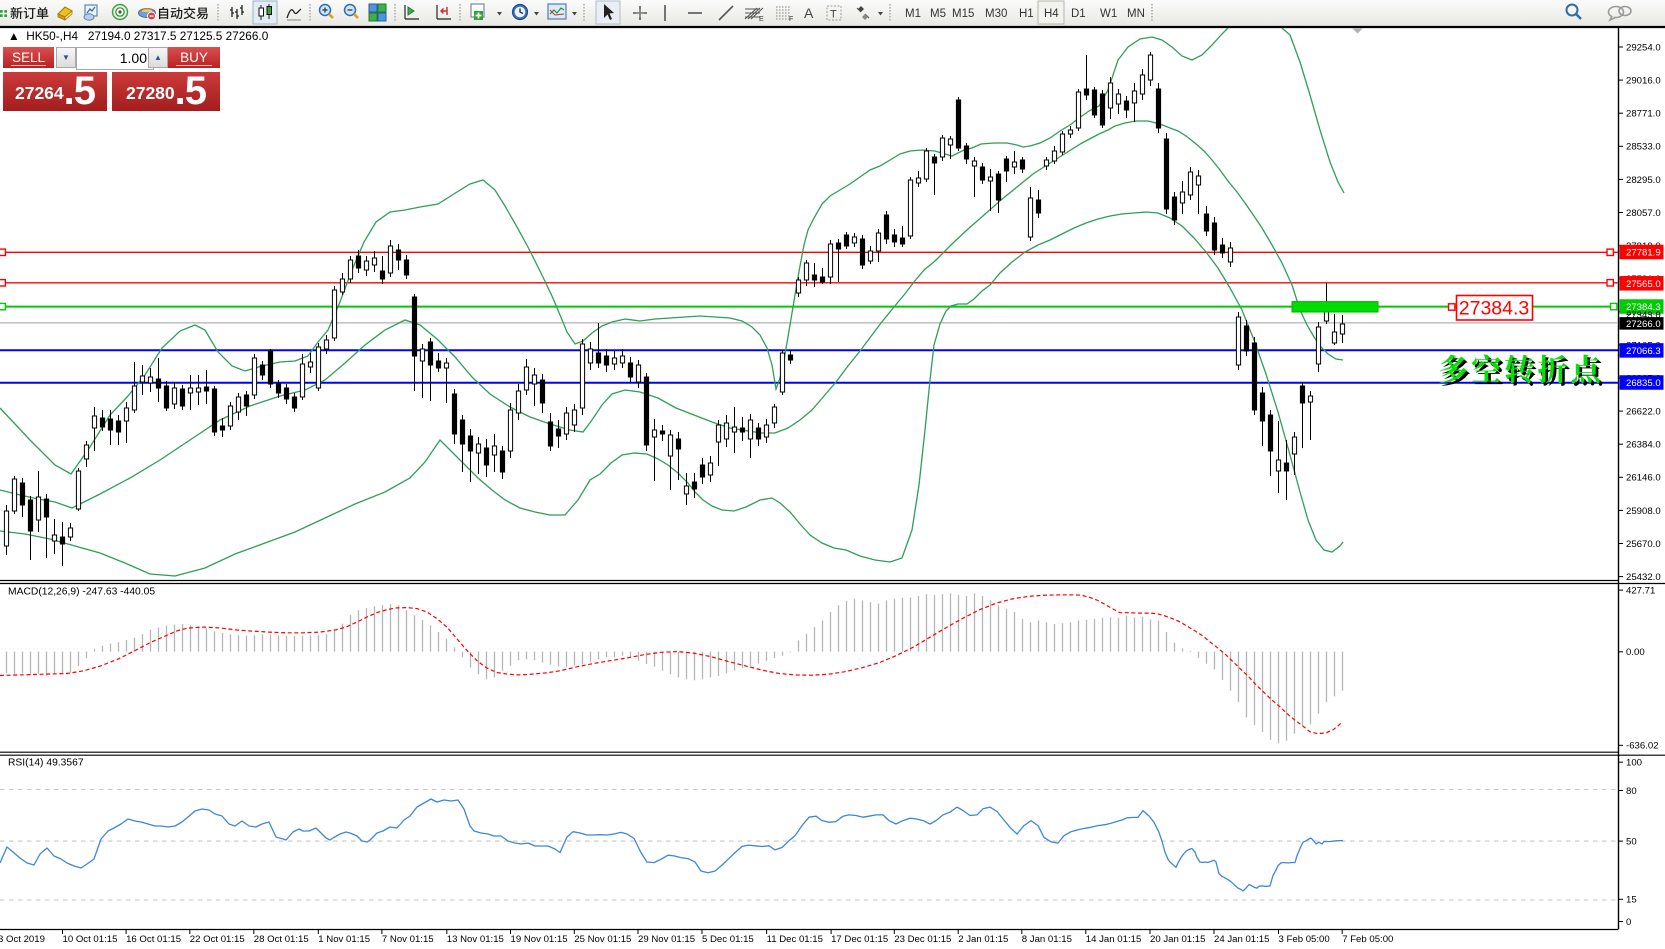 This screenshot has width=1665, height=949. Describe the element at coordinates (1643, 324) in the screenshot. I see `svg-text: 27266.0` at that location.